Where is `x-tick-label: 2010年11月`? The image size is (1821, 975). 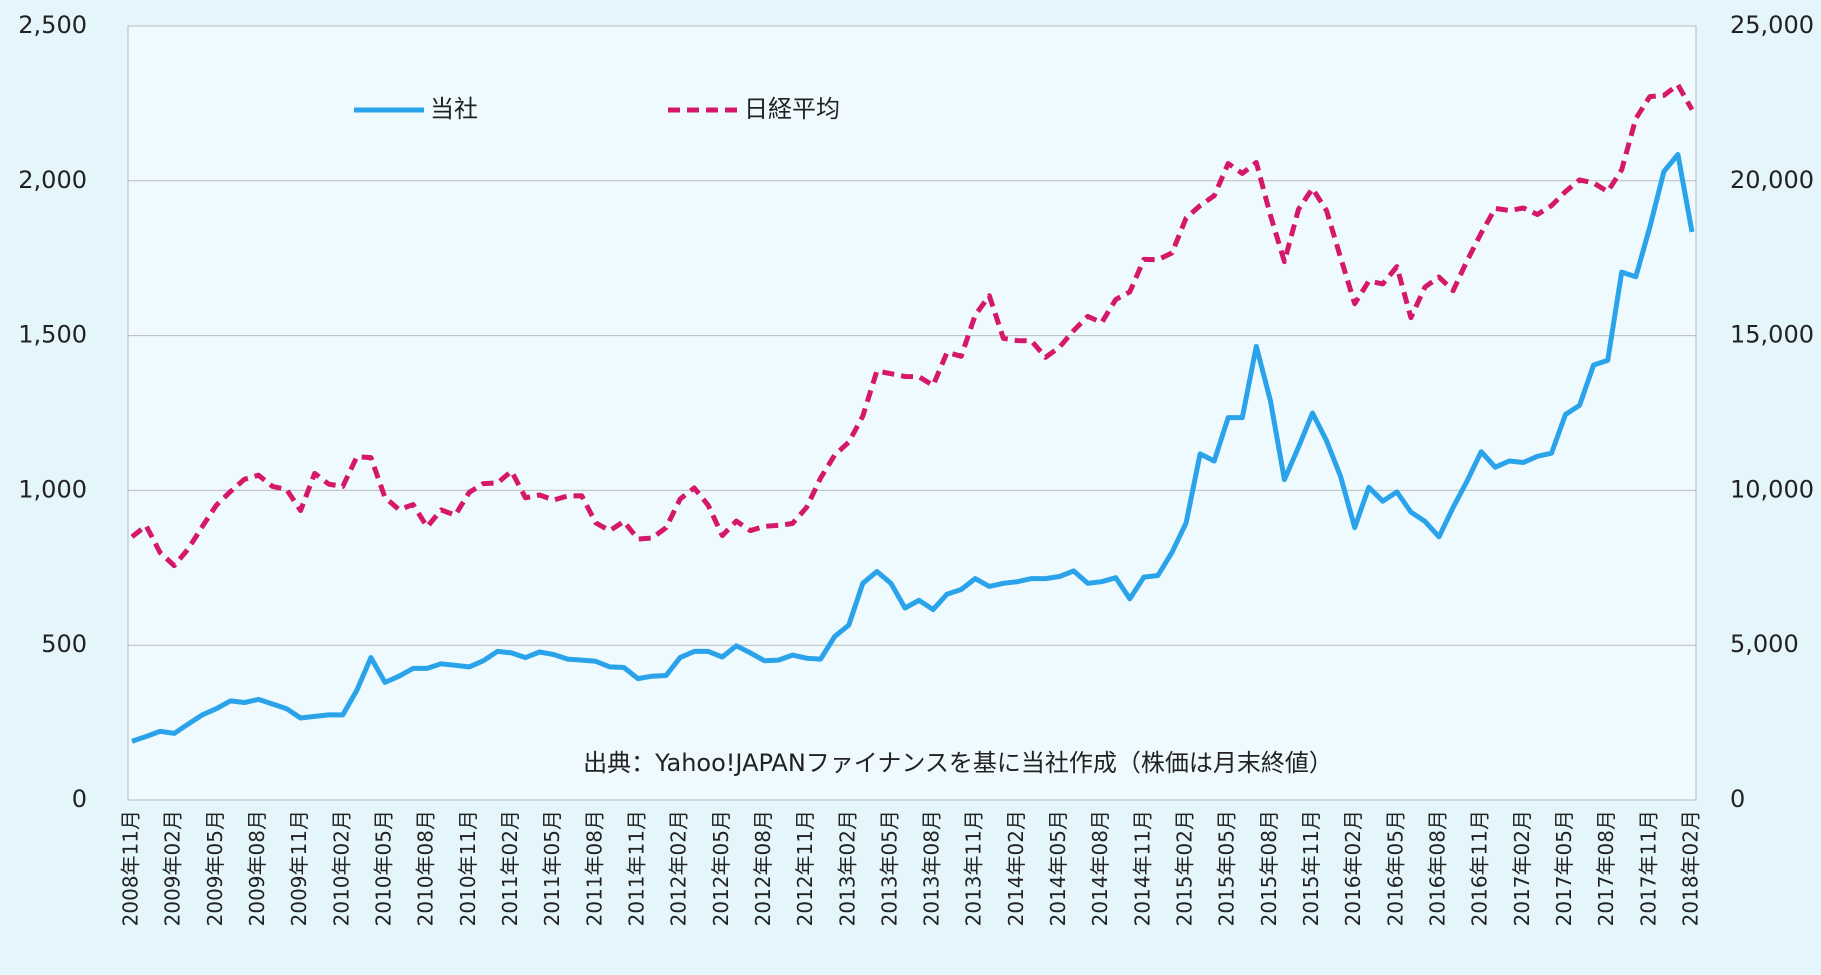 x-tick-label: 2010年11月 is located at coordinates (468, 868).